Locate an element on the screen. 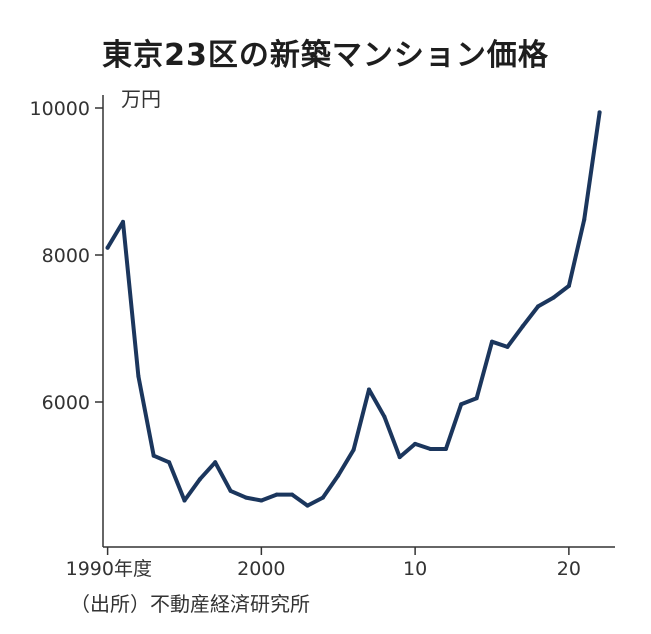  y-tick-label: 10000 is located at coordinates (60, 109).